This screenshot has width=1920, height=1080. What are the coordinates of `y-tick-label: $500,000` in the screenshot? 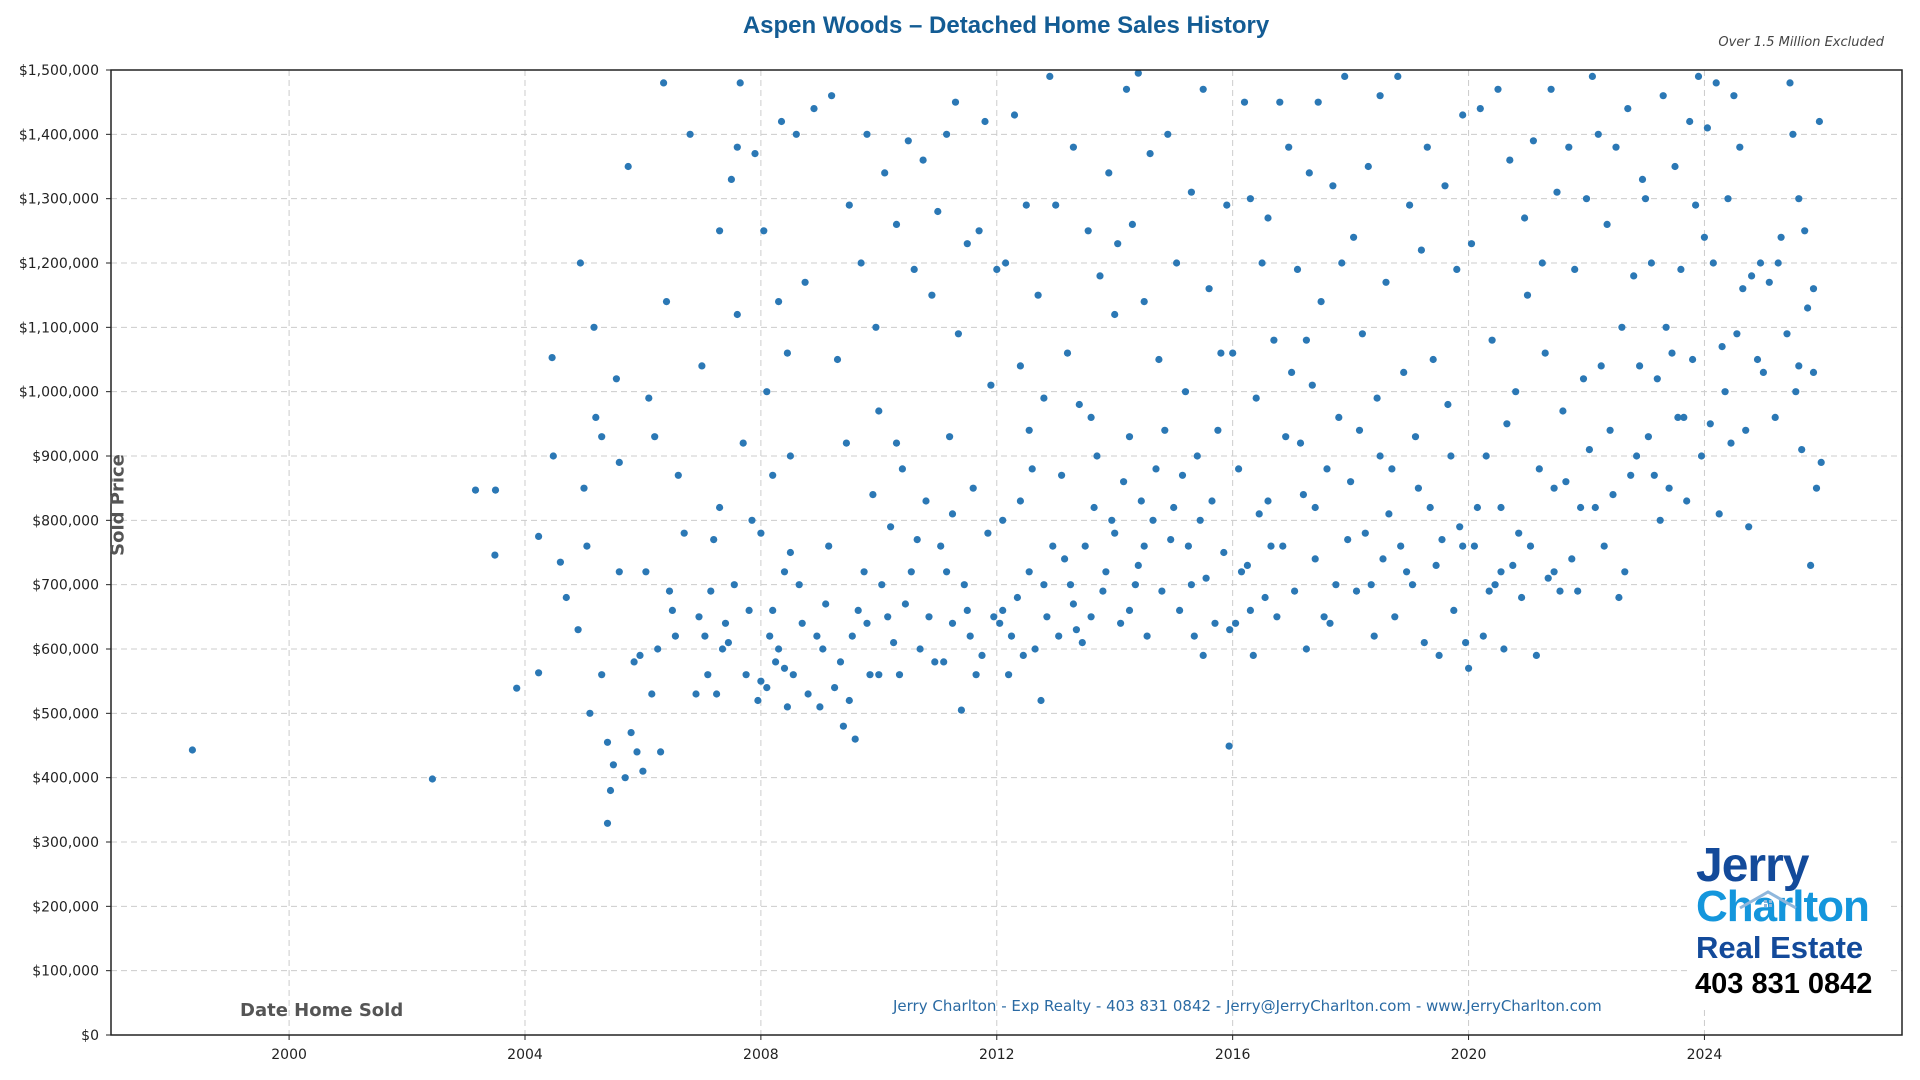 It's located at (65, 714).